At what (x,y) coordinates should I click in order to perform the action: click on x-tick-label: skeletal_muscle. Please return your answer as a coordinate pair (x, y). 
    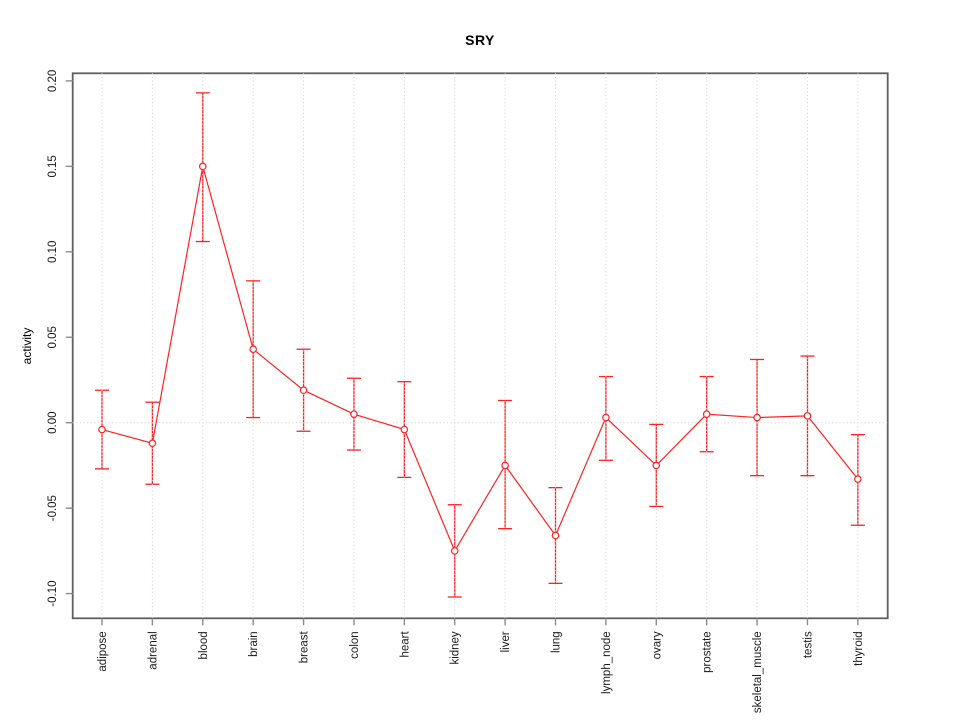
    Looking at the image, I should click on (758, 672).